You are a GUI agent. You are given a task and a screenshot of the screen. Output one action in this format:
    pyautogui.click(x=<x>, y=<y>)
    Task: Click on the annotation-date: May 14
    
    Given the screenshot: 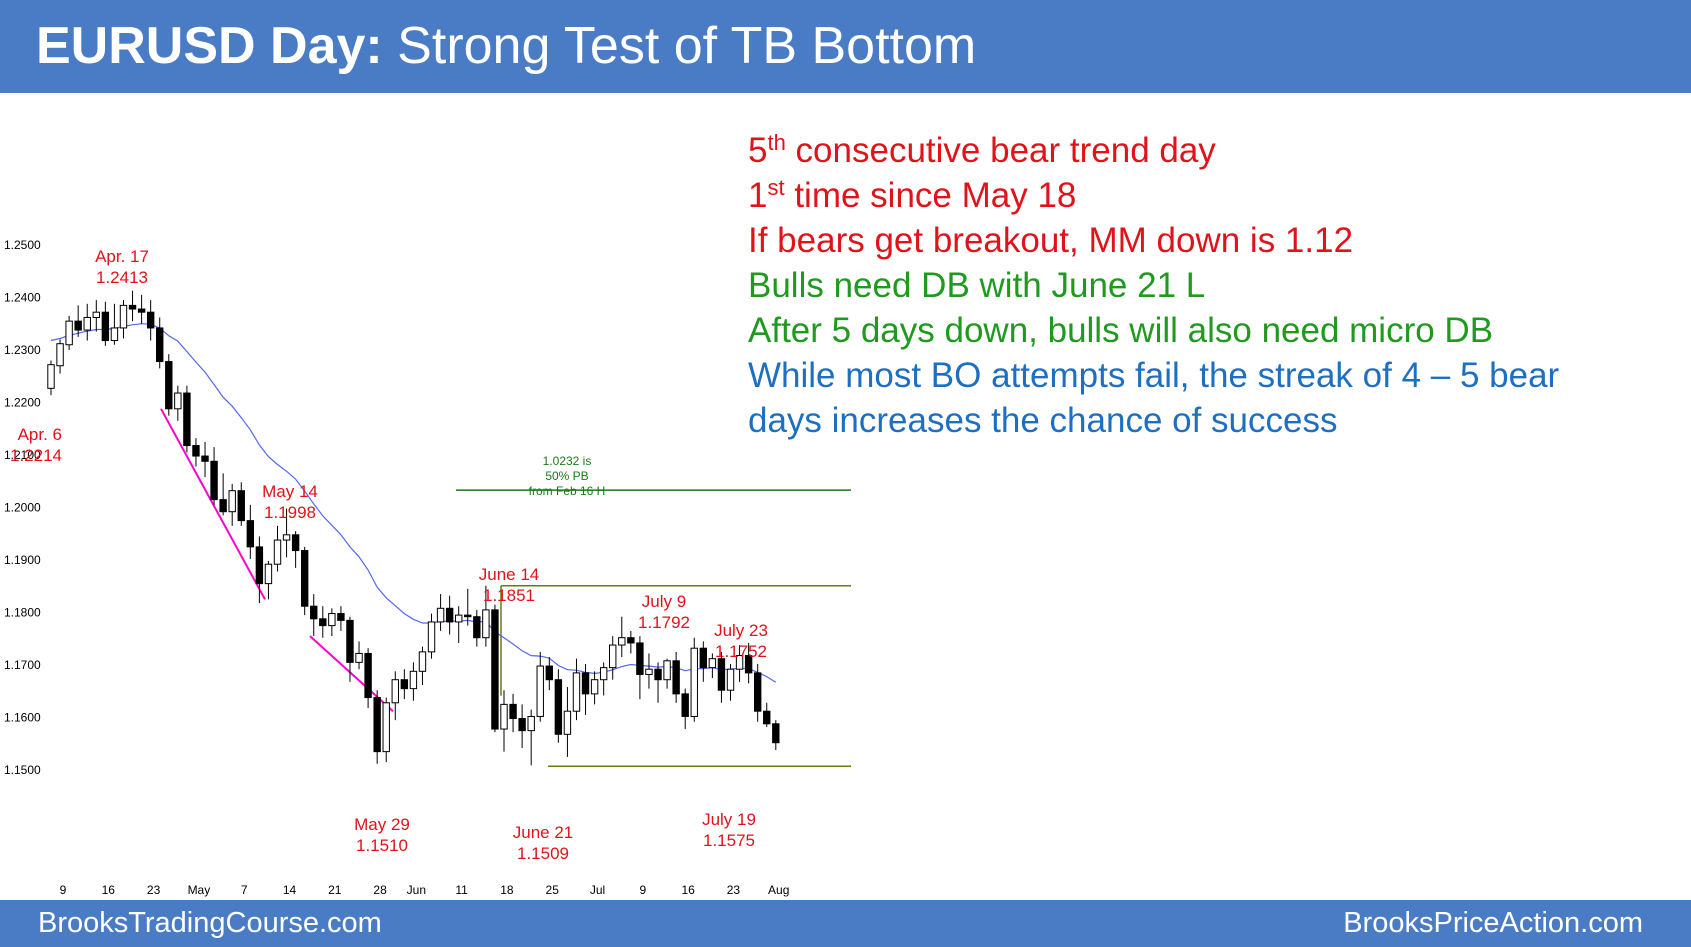 What is the action you would take?
    pyautogui.click(x=290, y=491)
    